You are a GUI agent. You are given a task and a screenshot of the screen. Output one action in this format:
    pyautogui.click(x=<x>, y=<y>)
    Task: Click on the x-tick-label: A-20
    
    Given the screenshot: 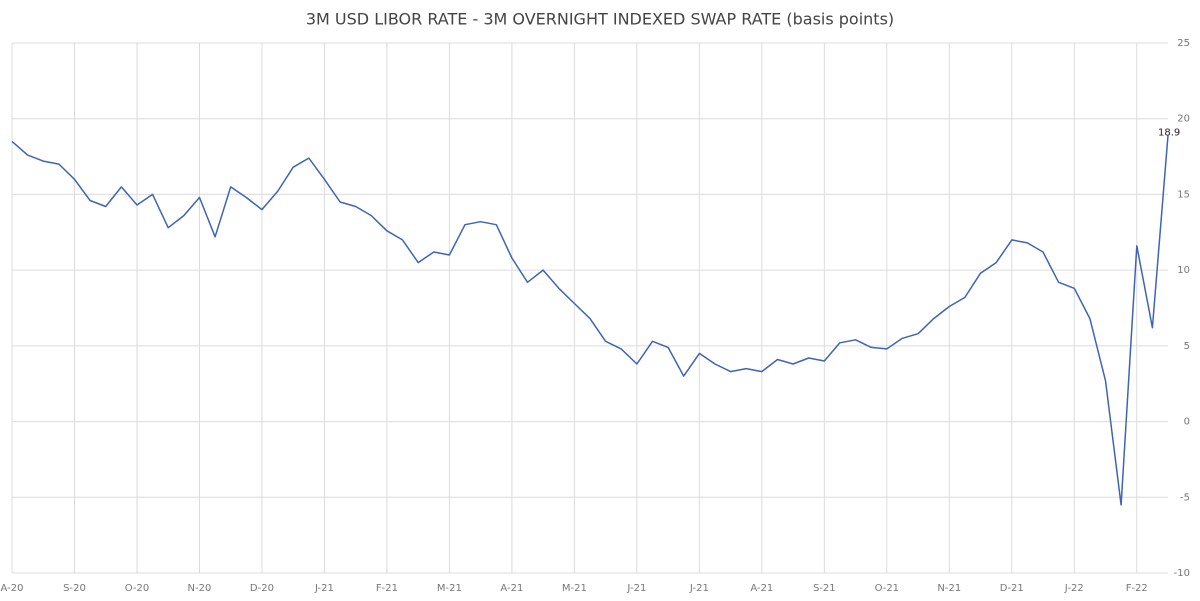 What is the action you would take?
    pyautogui.click(x=12, y=588)
    